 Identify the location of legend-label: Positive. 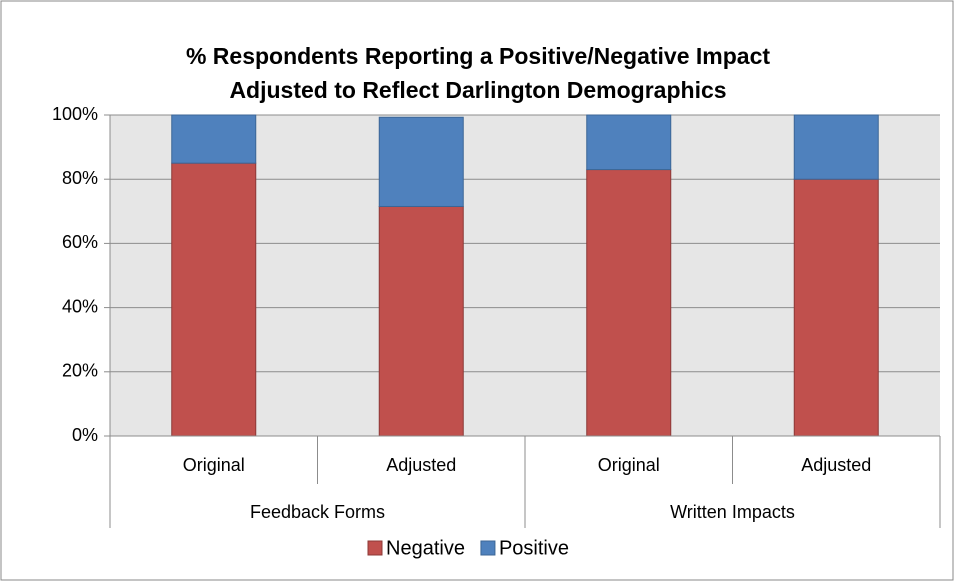
(534, 548).